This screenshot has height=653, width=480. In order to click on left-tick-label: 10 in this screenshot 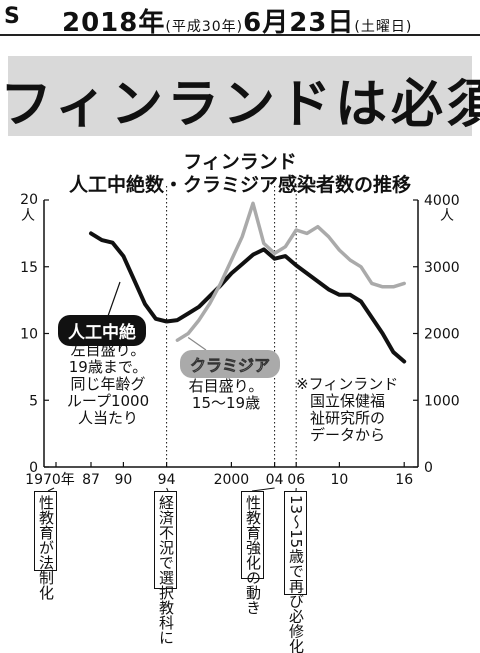, I will do `click(29, 335)`.